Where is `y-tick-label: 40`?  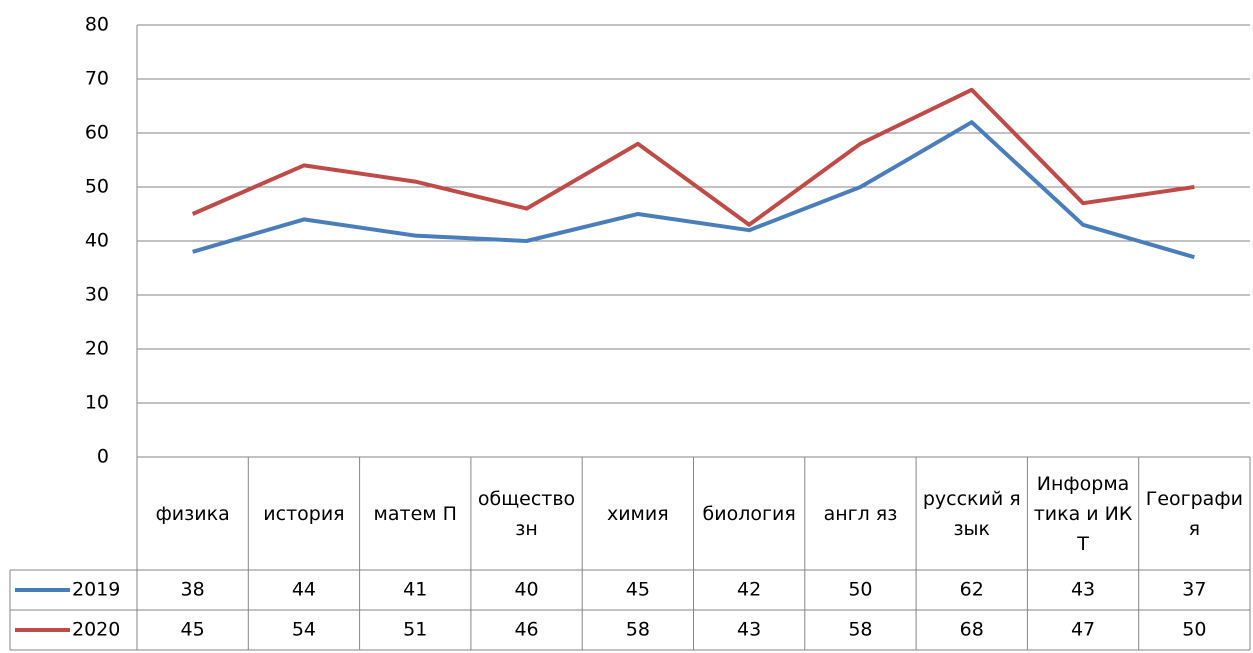 y-tick-label: 40 is located at coordinates (97, 241).